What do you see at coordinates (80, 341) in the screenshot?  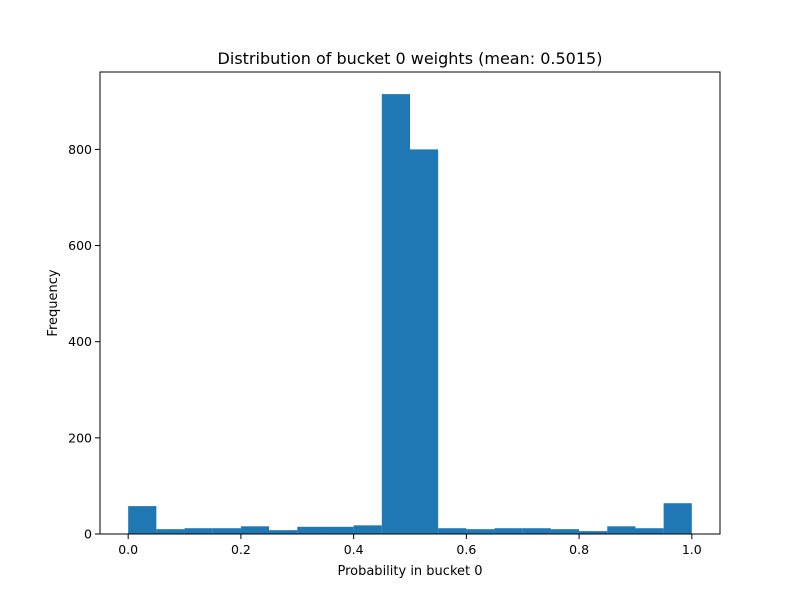 I see `y-tick-label: 400` at bounding box center [80, 341].